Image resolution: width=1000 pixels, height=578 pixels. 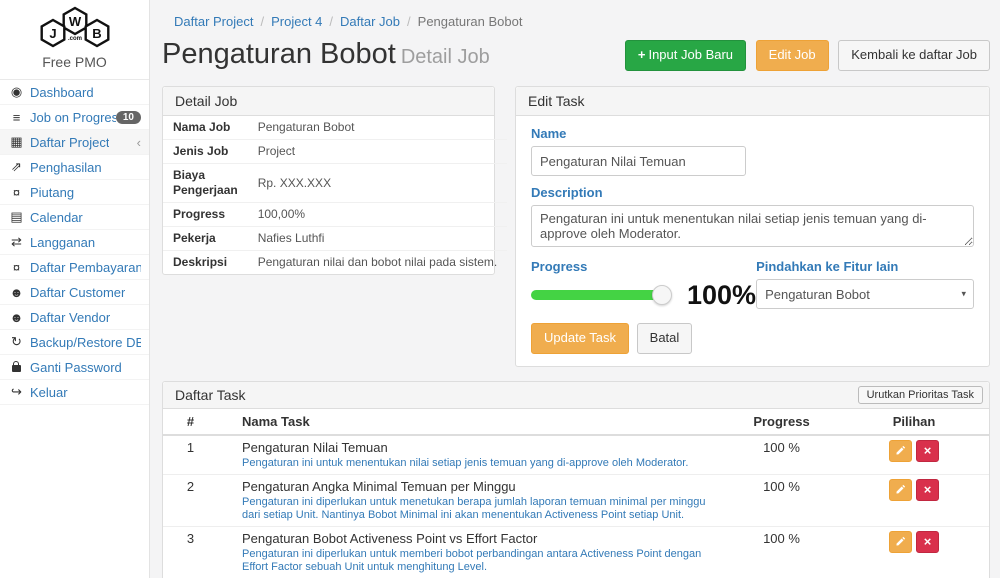 What do you see at coordinates (781, 422) in the screenshot?
I see `col-progress: Progress` at bounding box center [781, 422].